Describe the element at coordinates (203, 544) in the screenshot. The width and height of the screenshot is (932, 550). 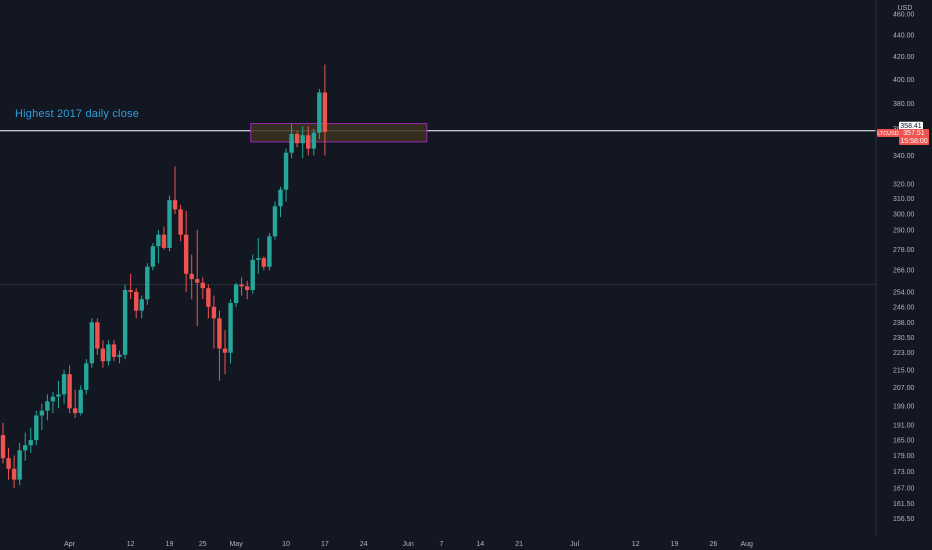
I see `time-tick-label: 25` at that location.